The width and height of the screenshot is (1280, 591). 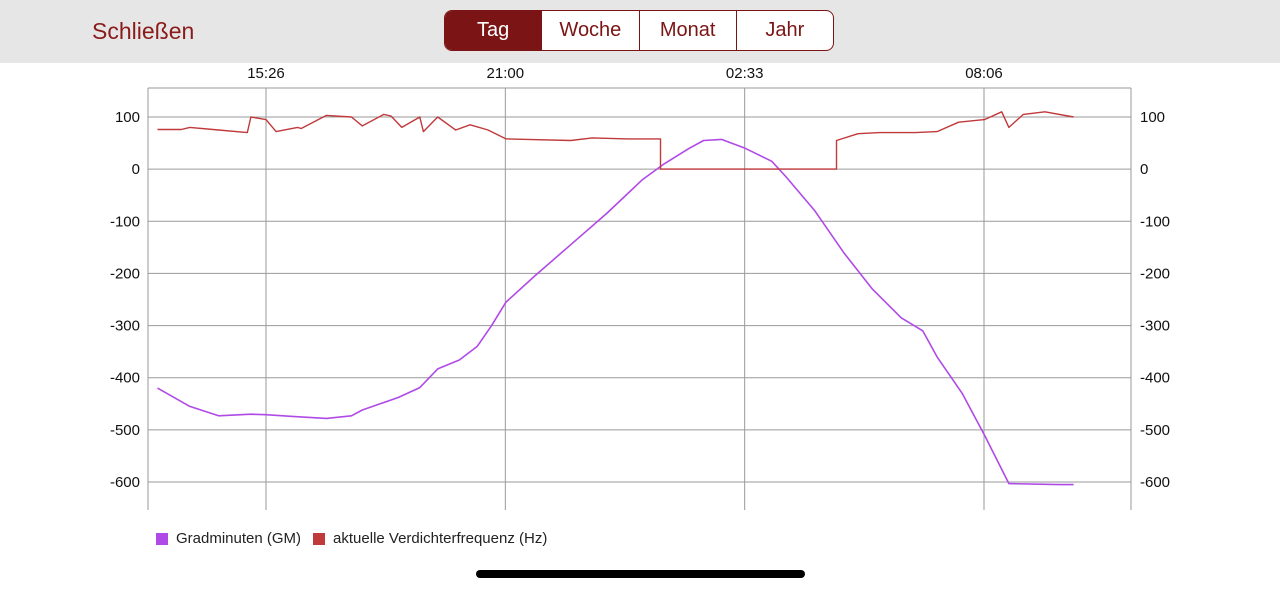 What do you see at coordinates (125, 273) in the screenshot?
I see `y-tick-label-left: -200` at bounding box center [125, 273].